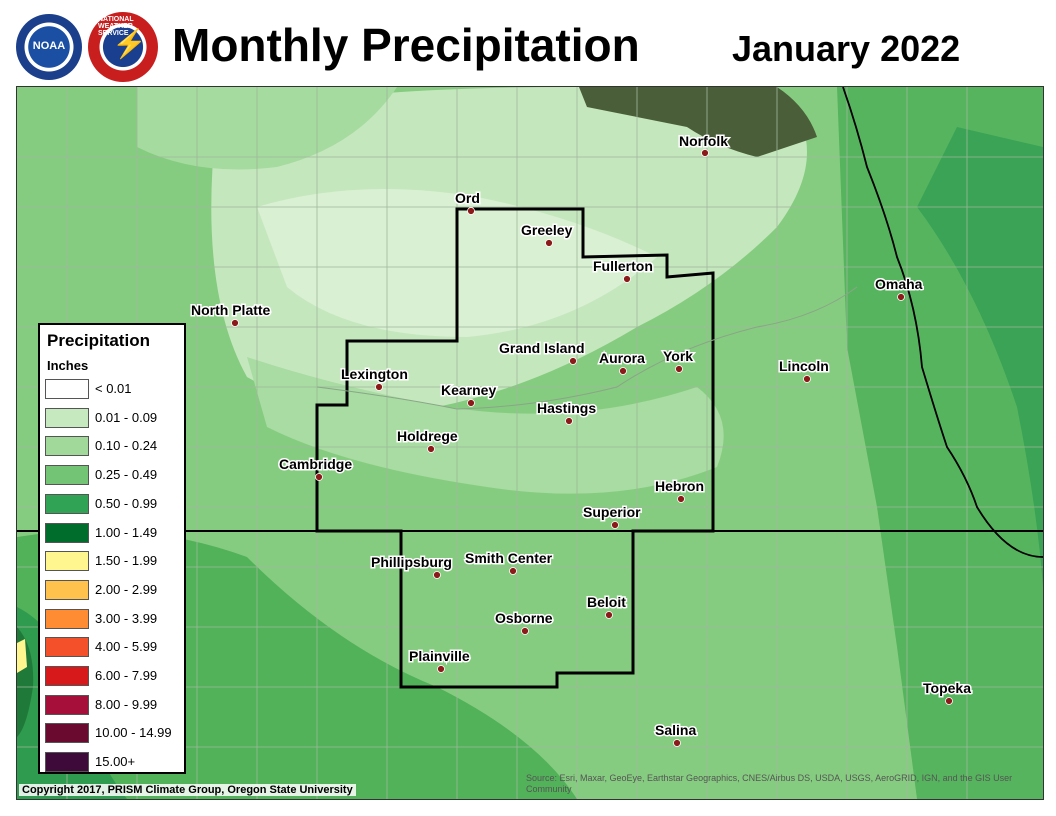 The width and height of the screenshot is (1056, 816). I want to click on city-marker: York, so click(678, 360).